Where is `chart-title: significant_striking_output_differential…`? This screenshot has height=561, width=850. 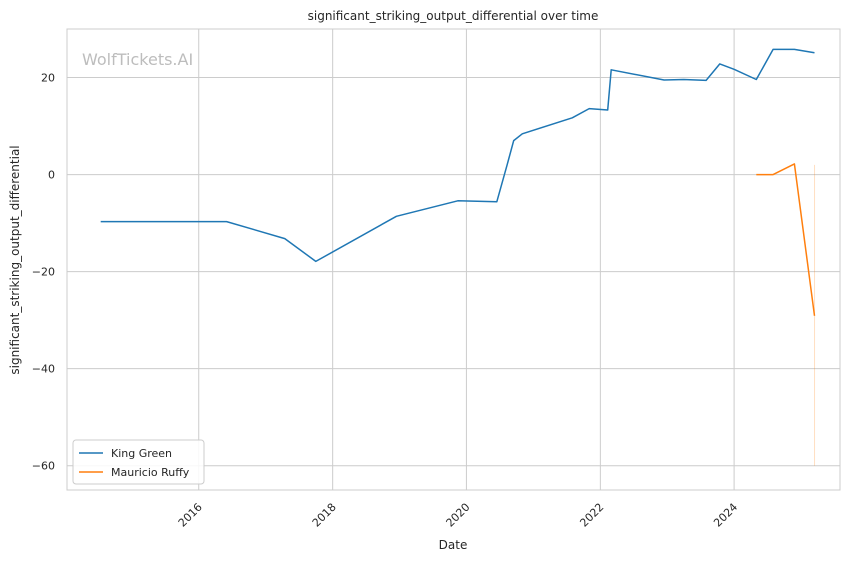
chart-title: significant_striking_output_differential… is located at coordinates (453, 16).